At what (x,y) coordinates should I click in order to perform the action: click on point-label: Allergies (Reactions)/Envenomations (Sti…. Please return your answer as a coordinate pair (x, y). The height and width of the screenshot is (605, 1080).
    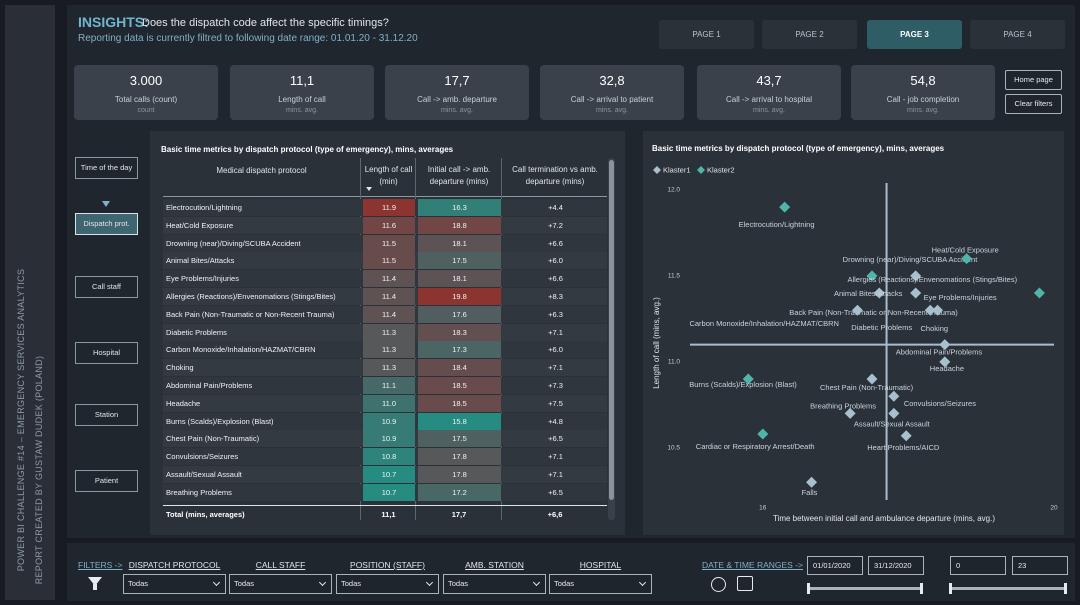
    Looking at the image, I should click on (932, 279).